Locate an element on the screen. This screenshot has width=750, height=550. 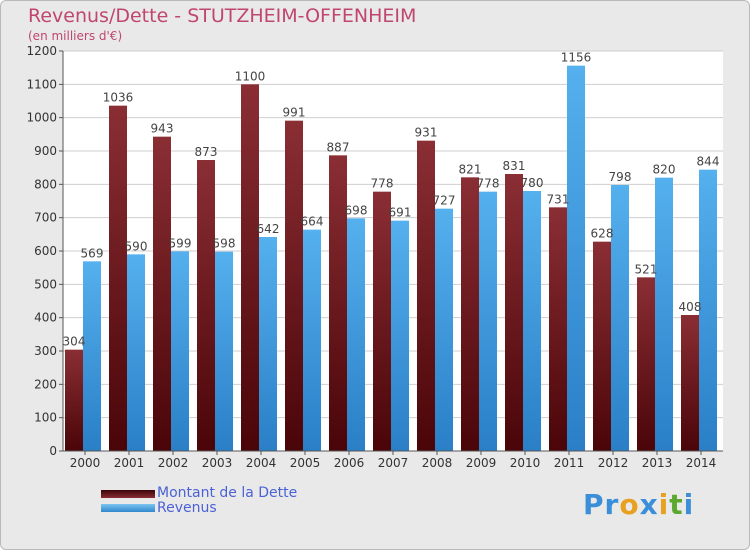
y-tick-label: 1100 is located at coordinates (41, 84).